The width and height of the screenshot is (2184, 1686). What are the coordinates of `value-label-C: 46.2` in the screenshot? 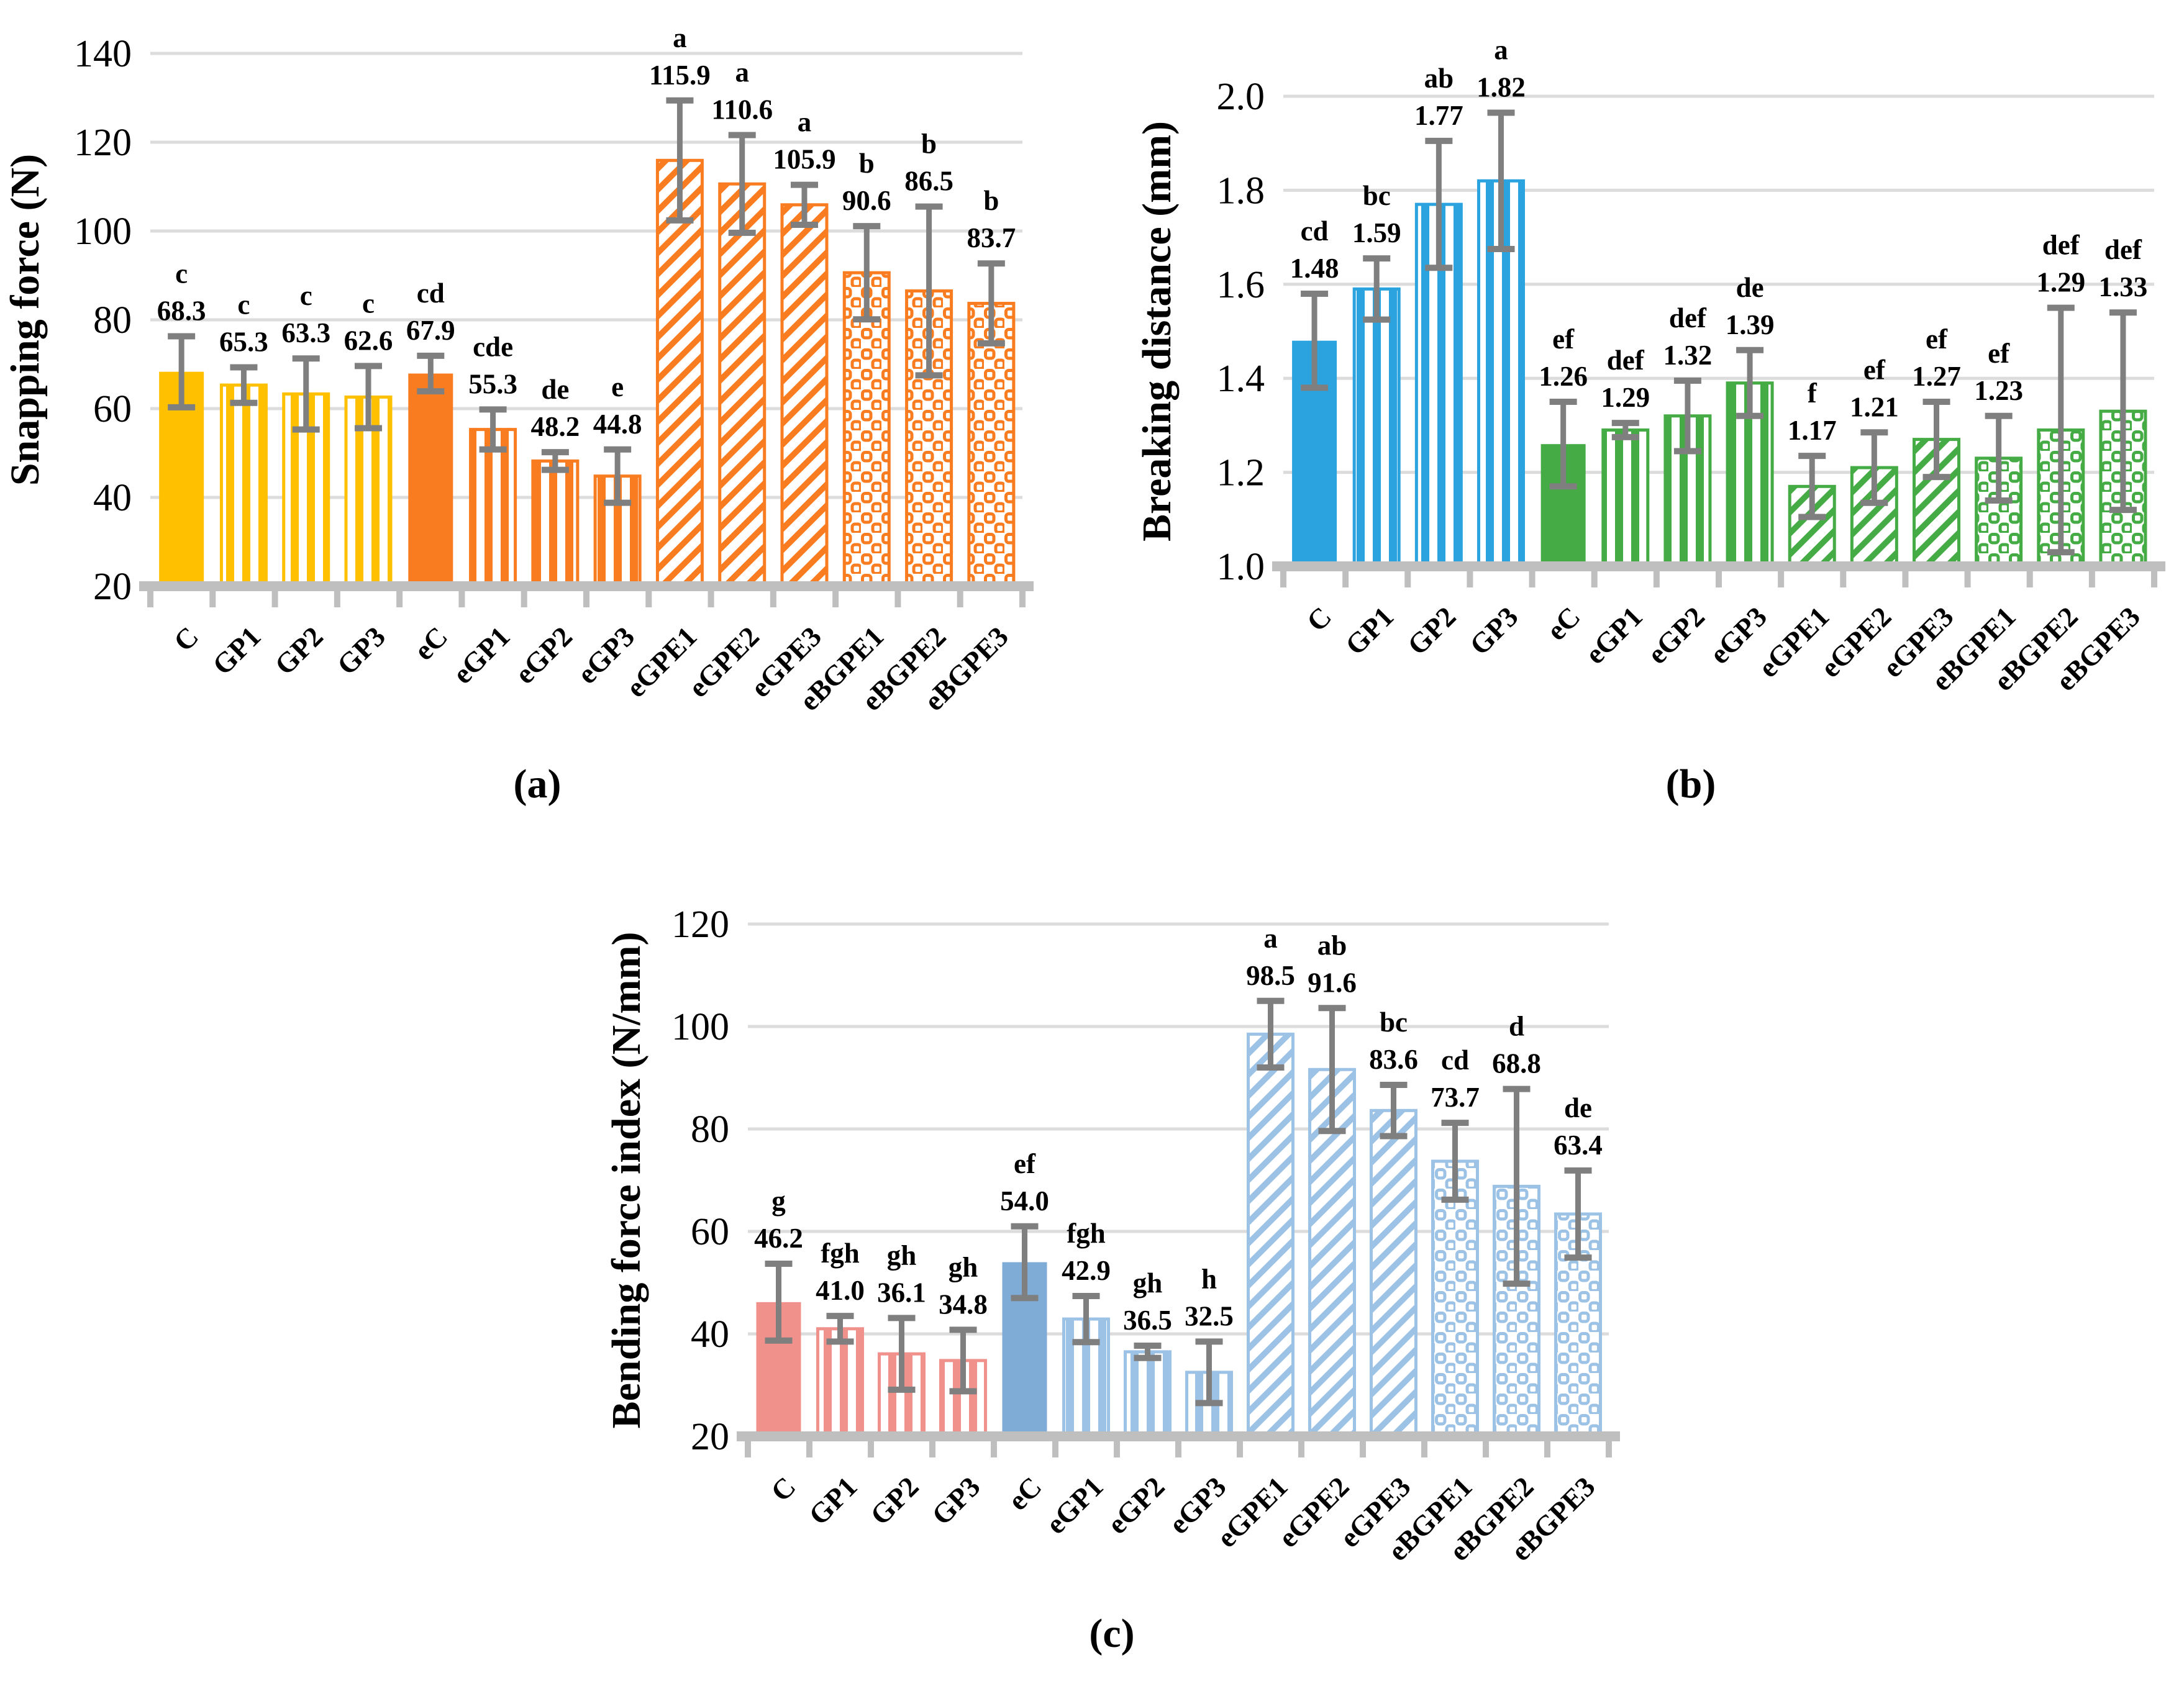 It's located at (778, 1238).